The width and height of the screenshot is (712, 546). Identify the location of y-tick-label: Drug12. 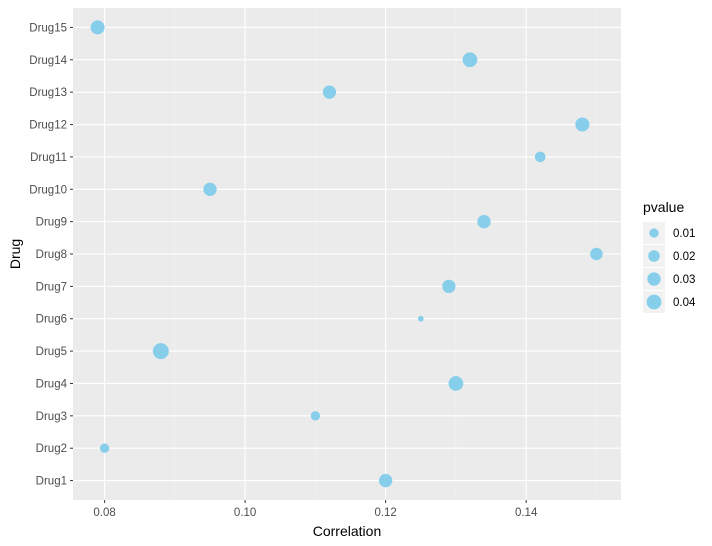
(48, 126).